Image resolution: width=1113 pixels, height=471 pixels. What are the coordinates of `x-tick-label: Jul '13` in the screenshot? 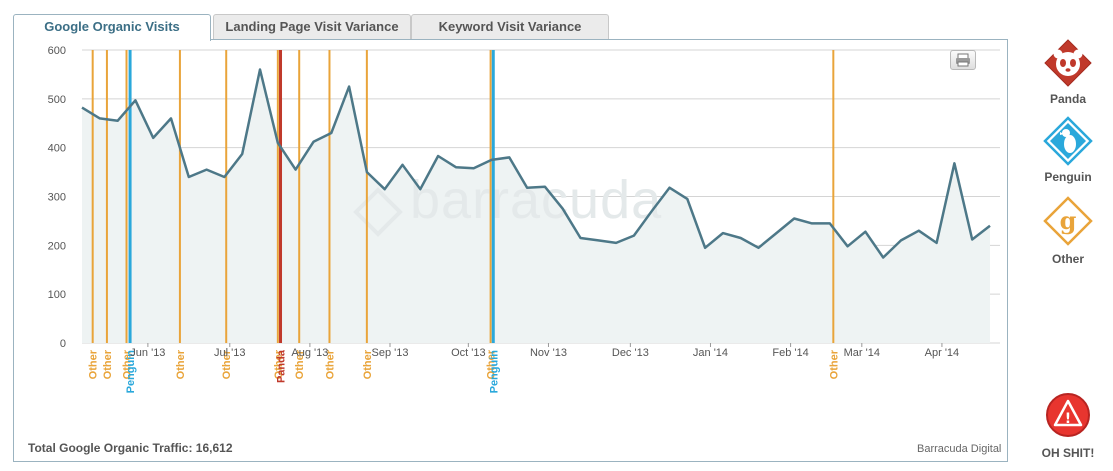 It's located at (229, 353).